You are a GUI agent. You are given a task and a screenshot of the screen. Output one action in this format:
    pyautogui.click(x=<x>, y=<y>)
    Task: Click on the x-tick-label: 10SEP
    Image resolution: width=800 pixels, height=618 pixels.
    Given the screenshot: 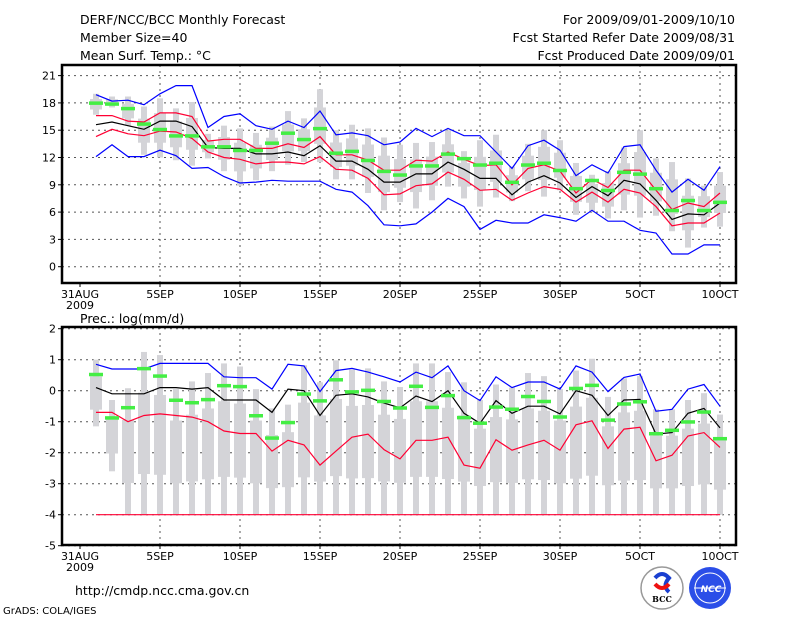 What is the action you would take?
    pyautogui.click(x=240, y=294)
    